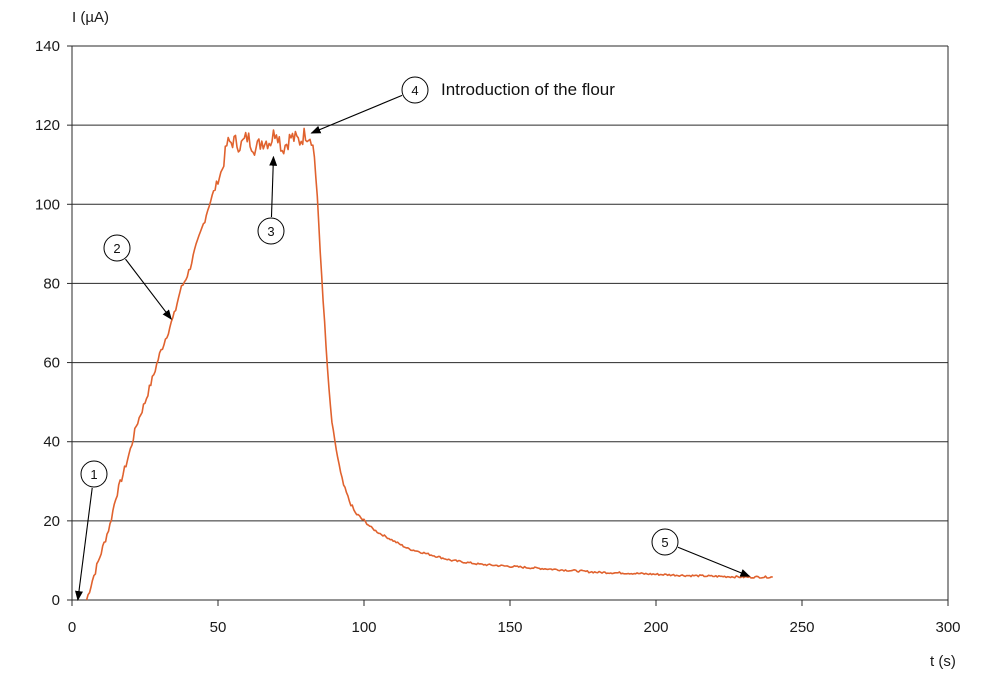 Image resolution: width=1000 pixels, height=685 pixels. Describe the element at coordinates (90, 17) in the screenshot. I see `y-axis-label: I (µA)` at that location.